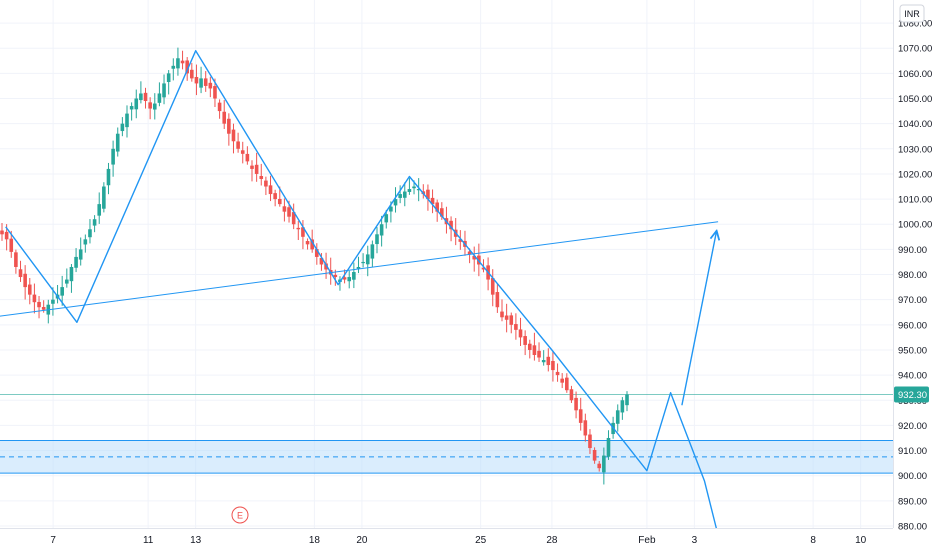 This screenshot has width=932, height=550. I want to click on time-tick-label: 20, so click(362, 540).